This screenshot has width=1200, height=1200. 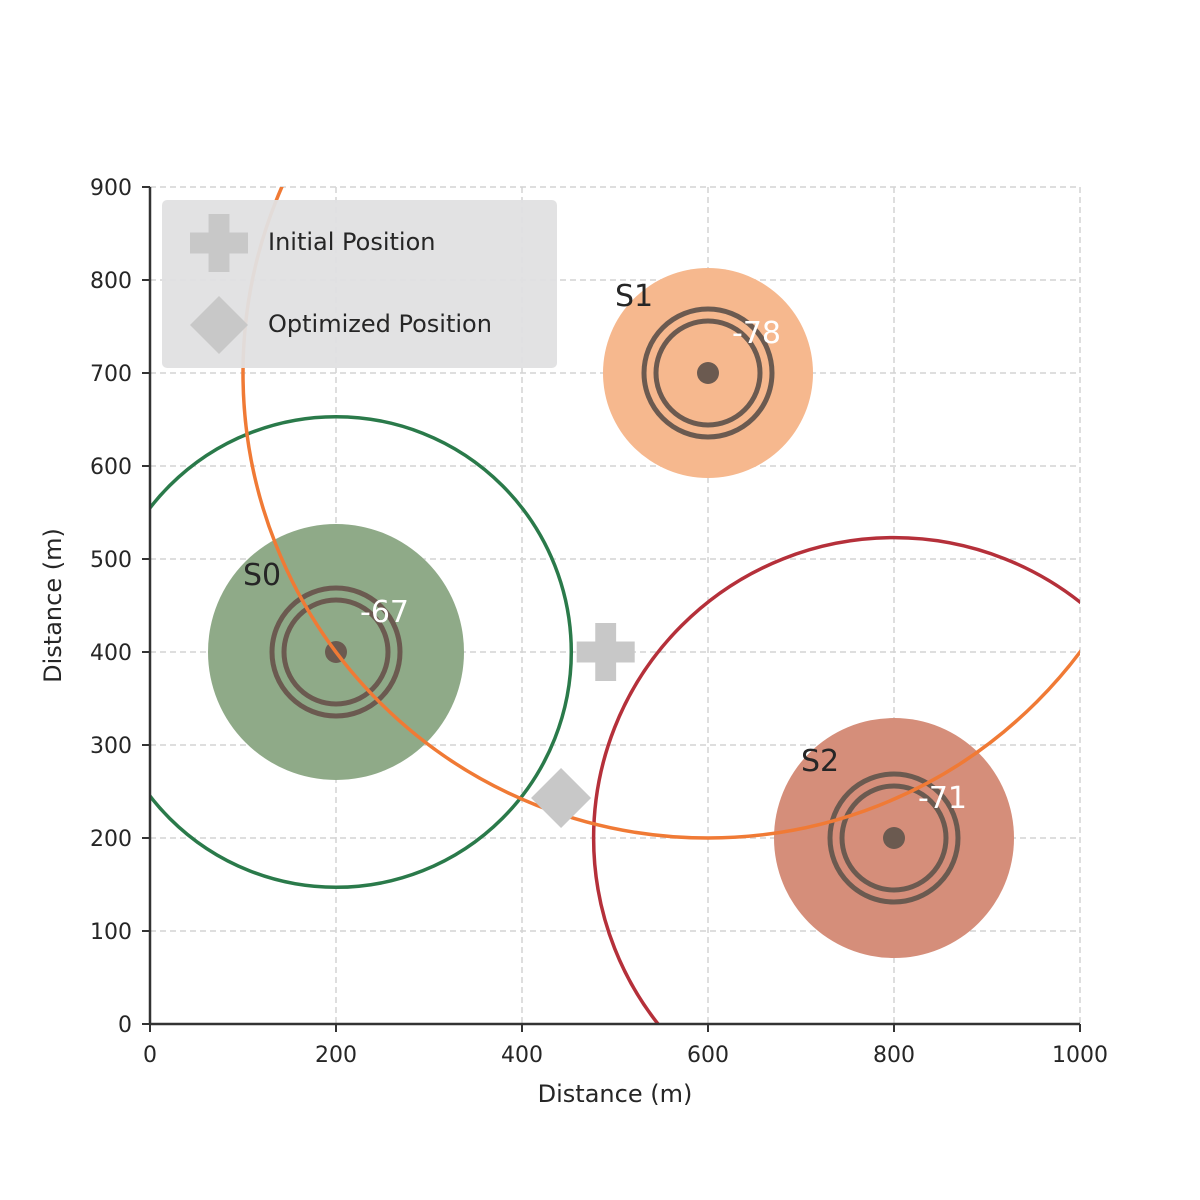 What do you see at coordinates (708, 1055) in the screenshot?
I see `x-tick-label: 600` at bounding box center [708, 1055].